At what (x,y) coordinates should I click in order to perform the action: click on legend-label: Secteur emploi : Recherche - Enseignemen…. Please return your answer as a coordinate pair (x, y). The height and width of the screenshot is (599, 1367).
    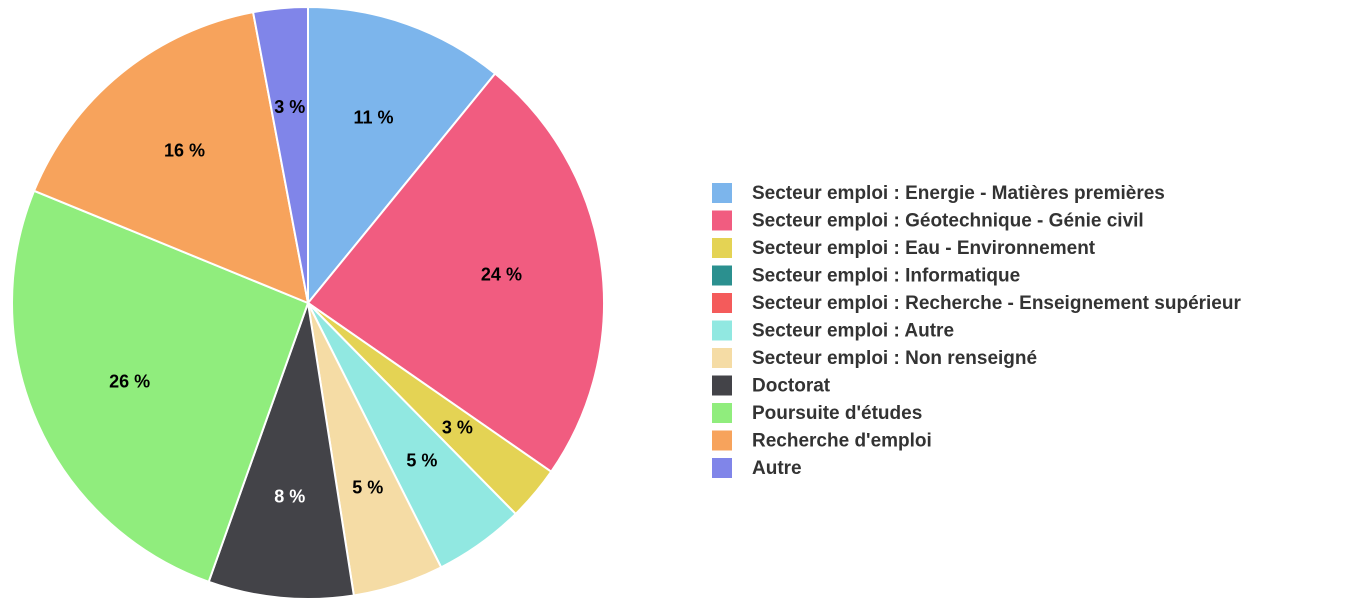
    Looking at the image, I should click on (996, 303).